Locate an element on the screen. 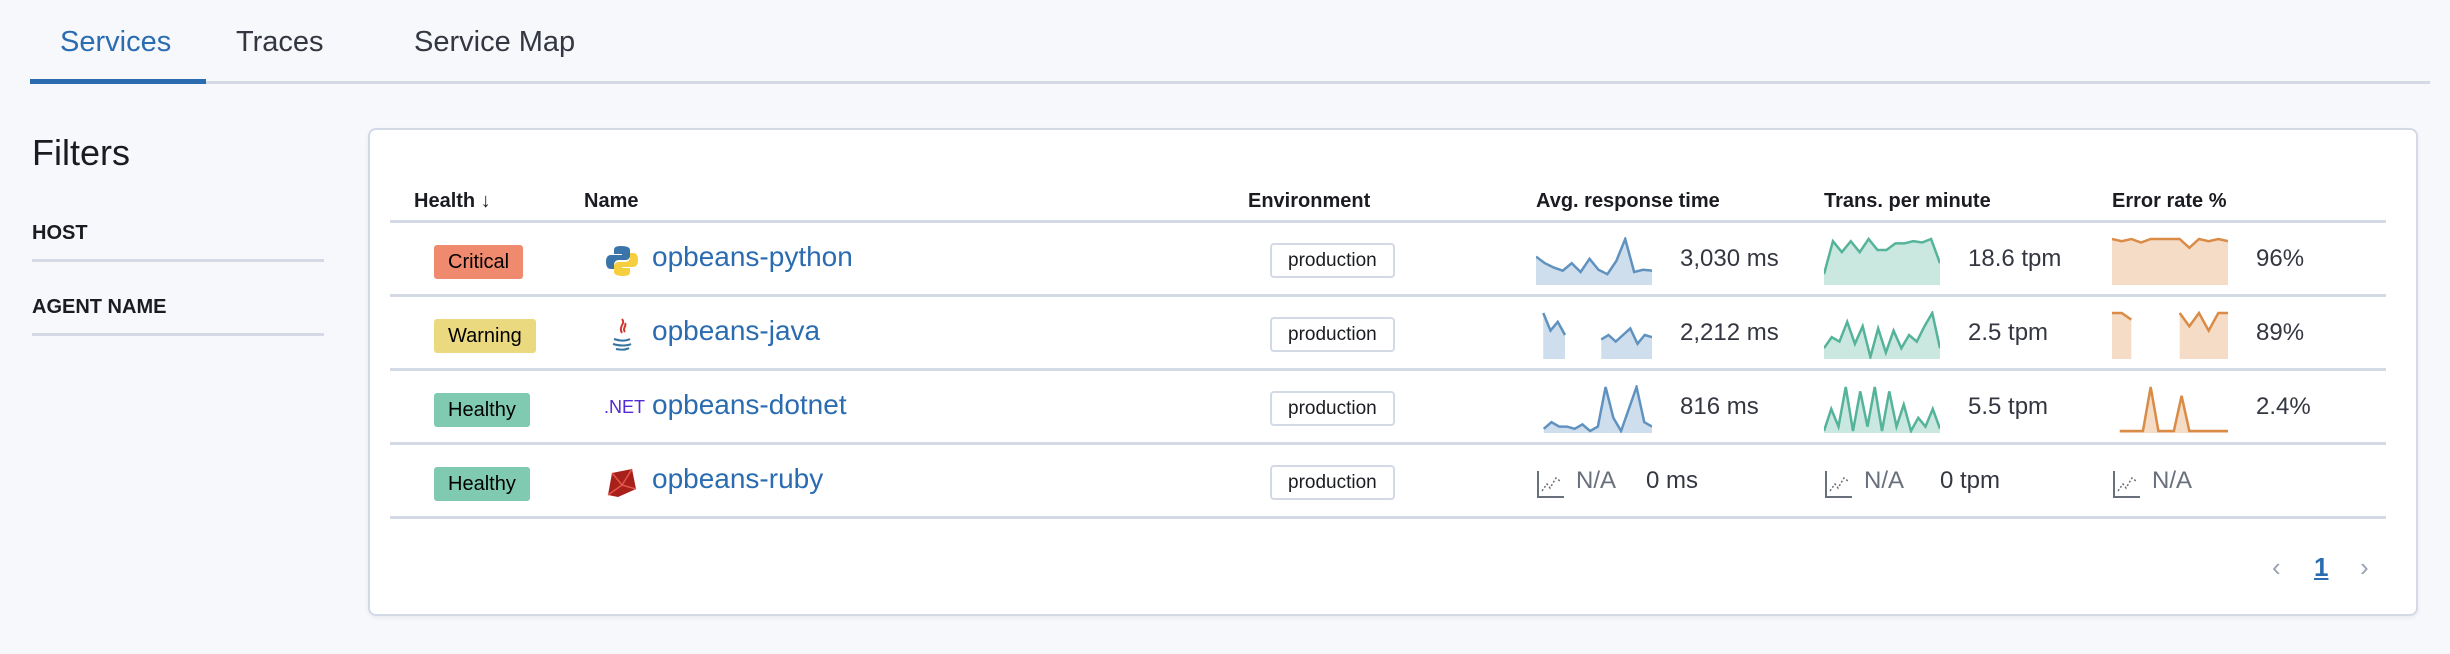  tpm-value: 2.5 tpm is located at coordinates (2008, 332).